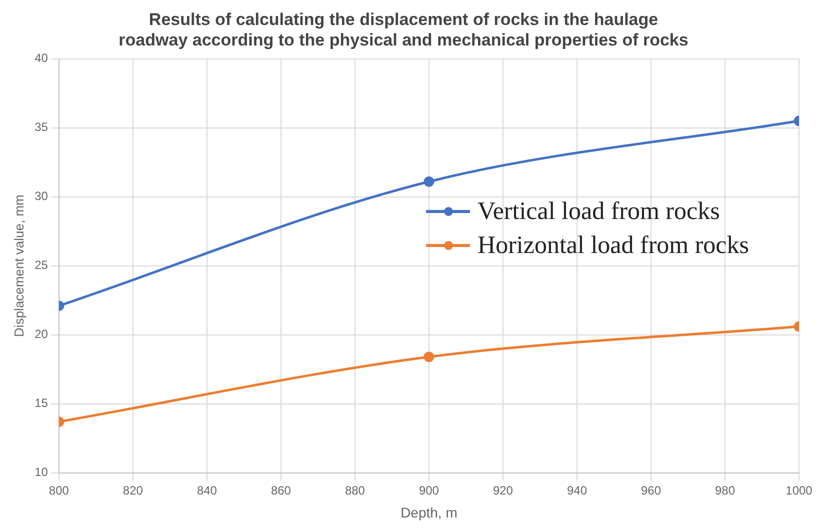  What do you see at coordinates (613, 245) in the screenshot?
I see `legend-label: Horizontal load from rocks` at bounding box center [613, 245].